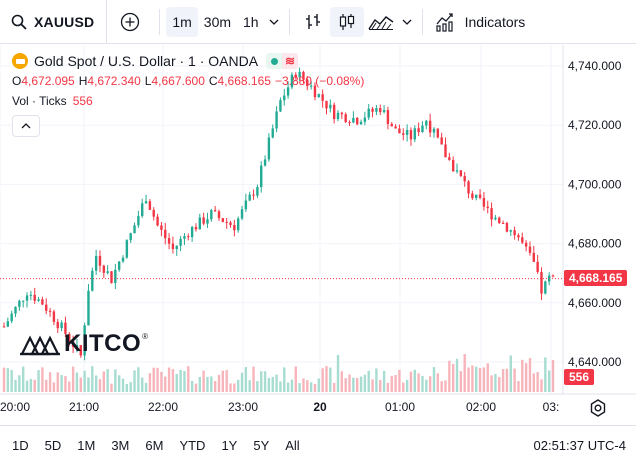  I want to click on market-status-badge: ≋, so click(282, 61).